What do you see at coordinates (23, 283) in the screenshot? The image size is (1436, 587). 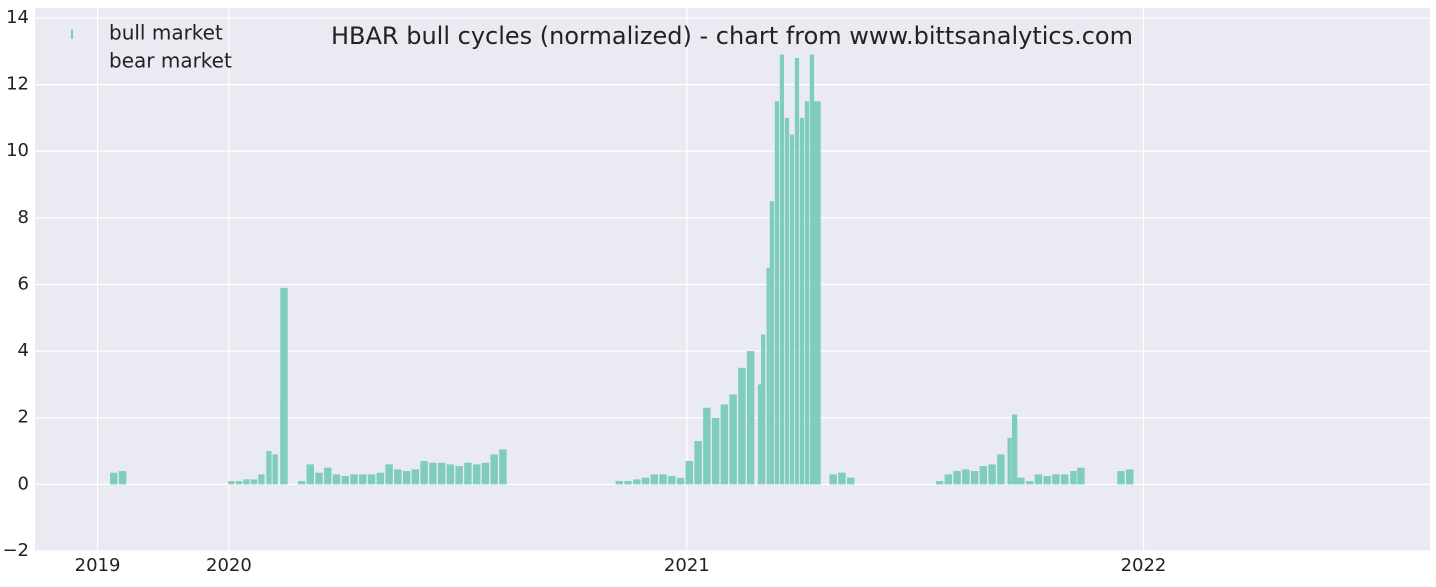 I see `y-tick-label: 6` at bounding box center [23, 283].